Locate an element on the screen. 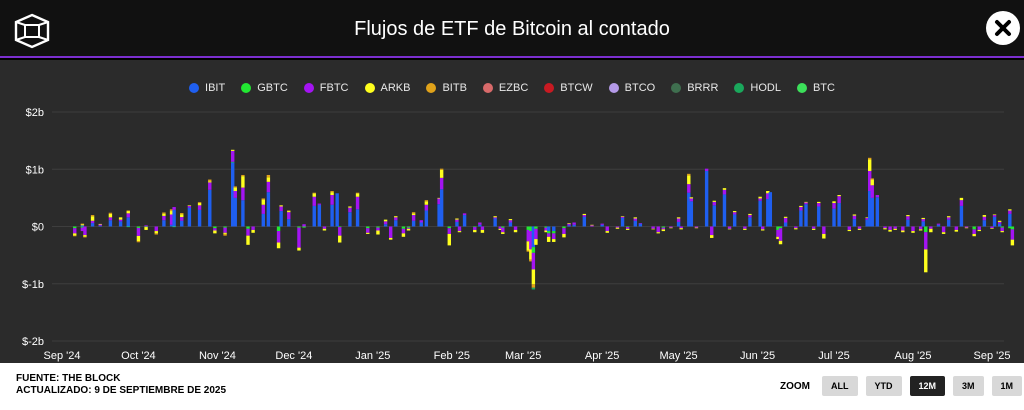  legend-item-brrr: BRRR is located at coordinates (694, 88).